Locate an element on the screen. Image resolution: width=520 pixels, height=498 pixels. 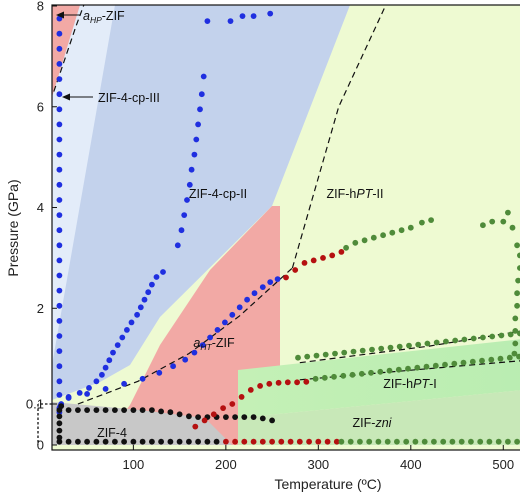
region-zif-zni is located at coordinates (379, 417).